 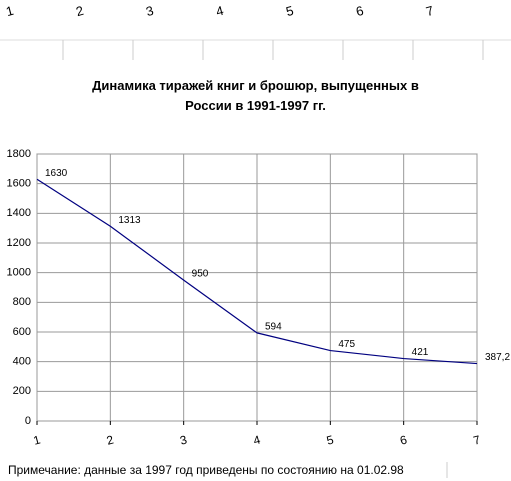 I want to click on y-tick-label: 1800, so click(x=19, y=154).